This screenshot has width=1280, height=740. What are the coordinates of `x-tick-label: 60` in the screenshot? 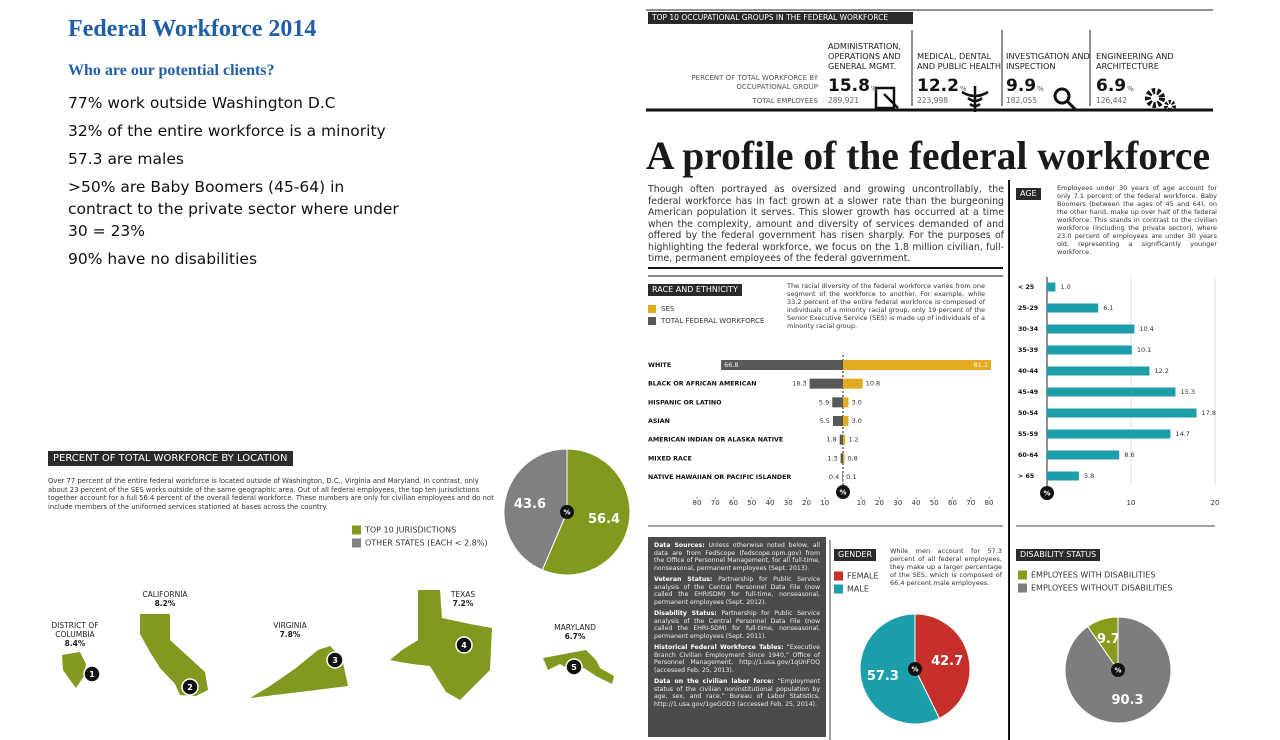 It's located at (733, 503).